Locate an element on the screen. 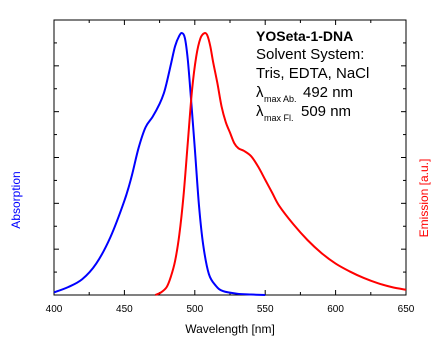 This screenshot has height=341, width=433. annotation-line2: Tris, EDTA, NaCl is located at coordinates (312, 73).